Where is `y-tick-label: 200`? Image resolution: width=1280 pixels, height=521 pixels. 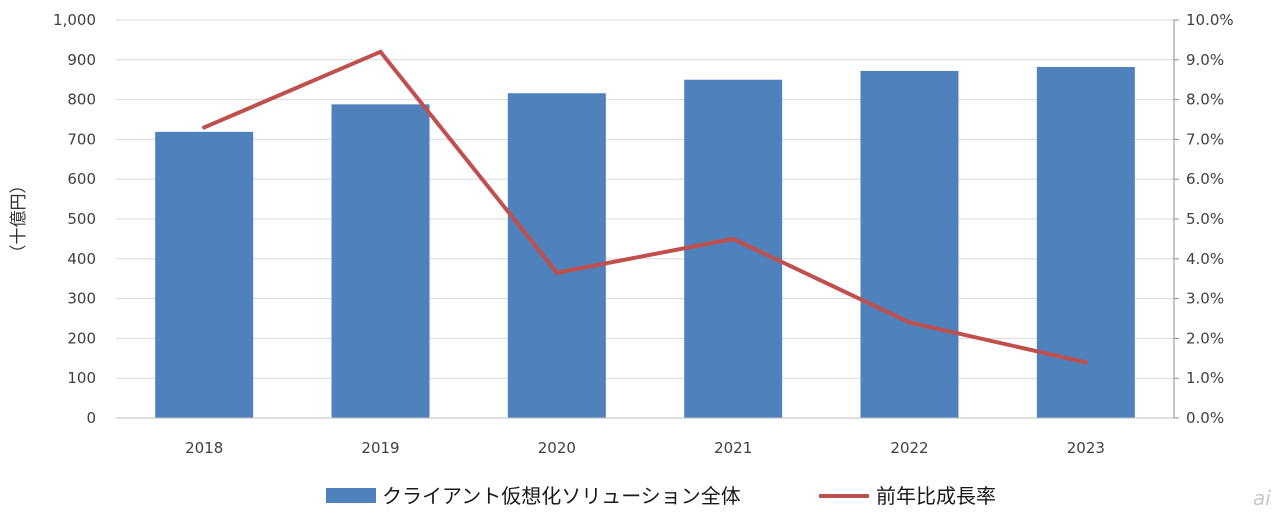
y-tick-label: 200 is located at coordinates (81, 338).